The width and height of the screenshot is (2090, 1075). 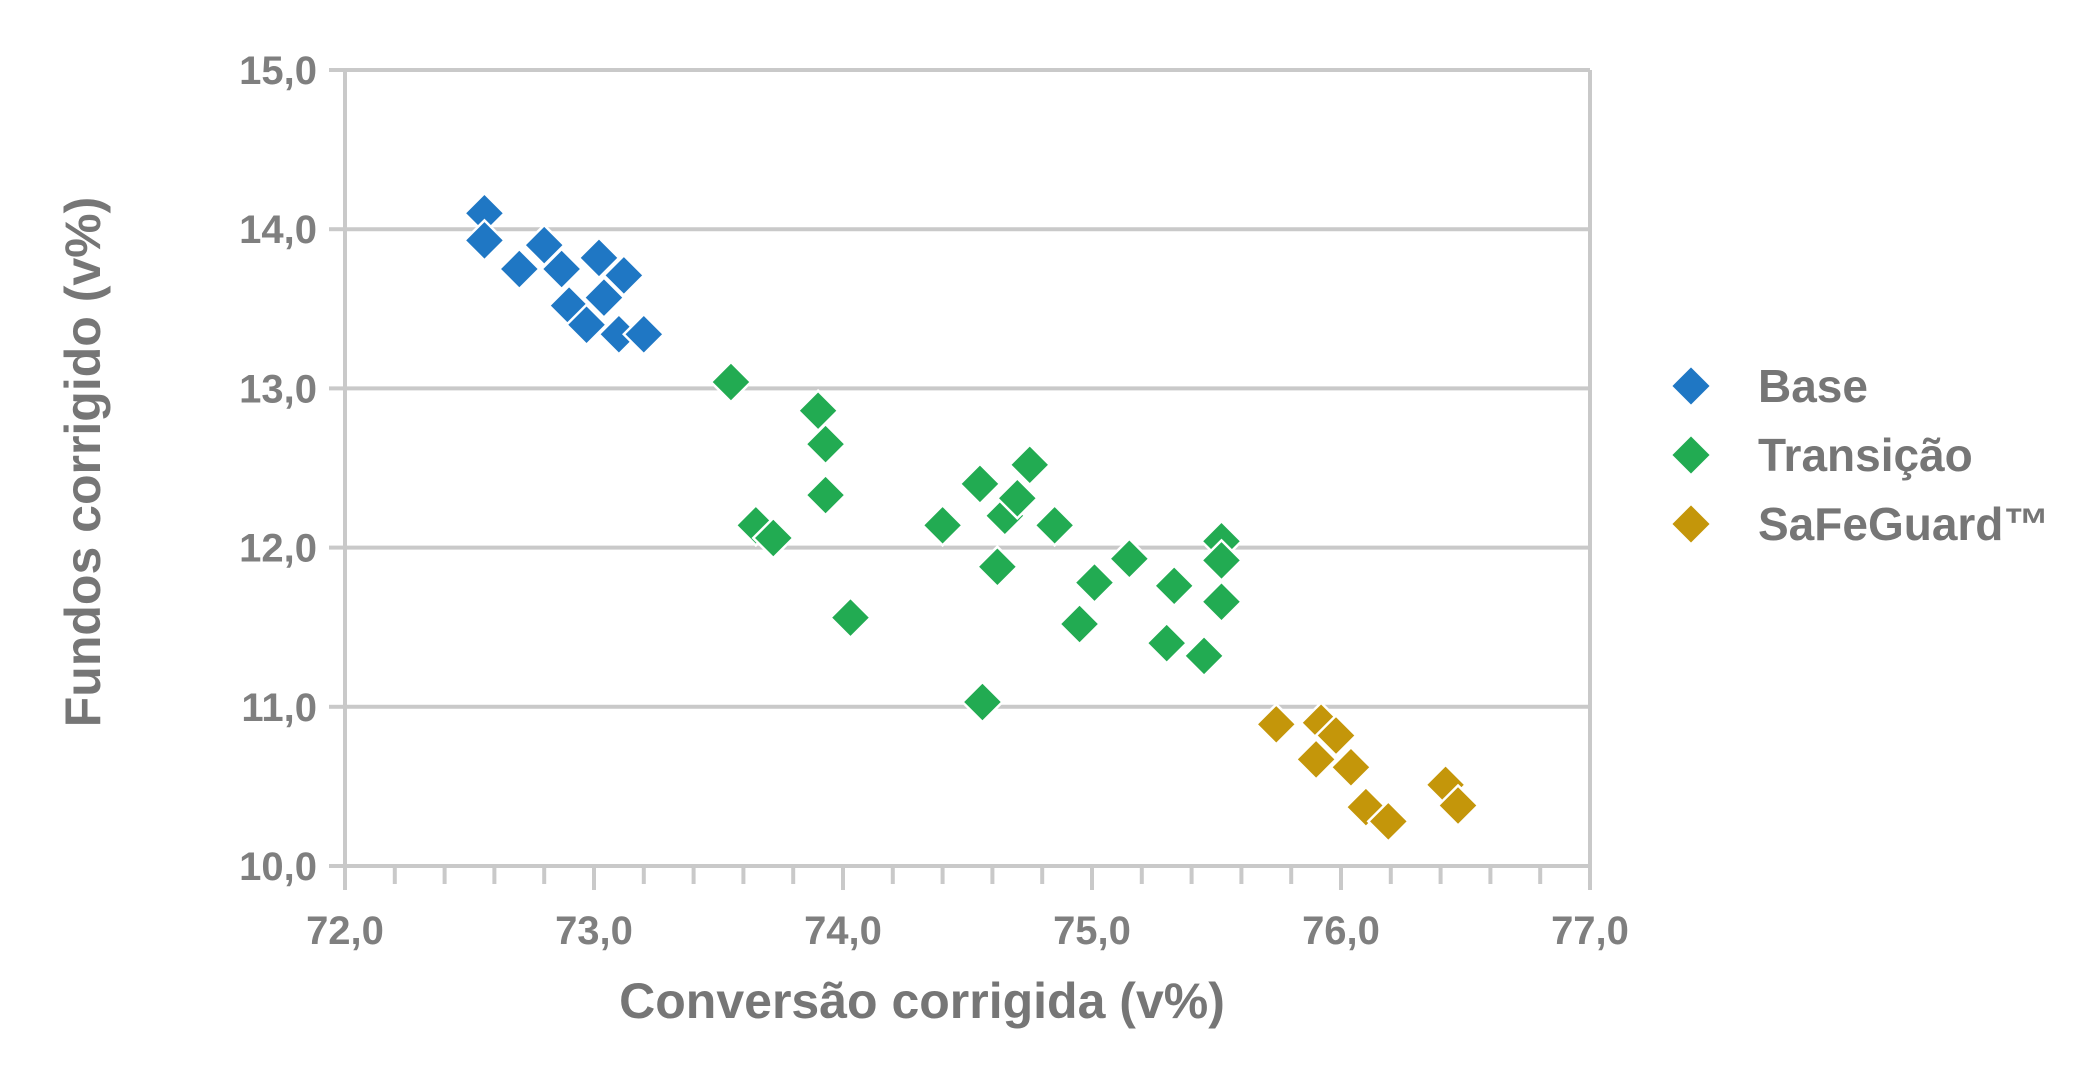 I want to click on y-tick-label: 14,0, so click(x=278, y=230).